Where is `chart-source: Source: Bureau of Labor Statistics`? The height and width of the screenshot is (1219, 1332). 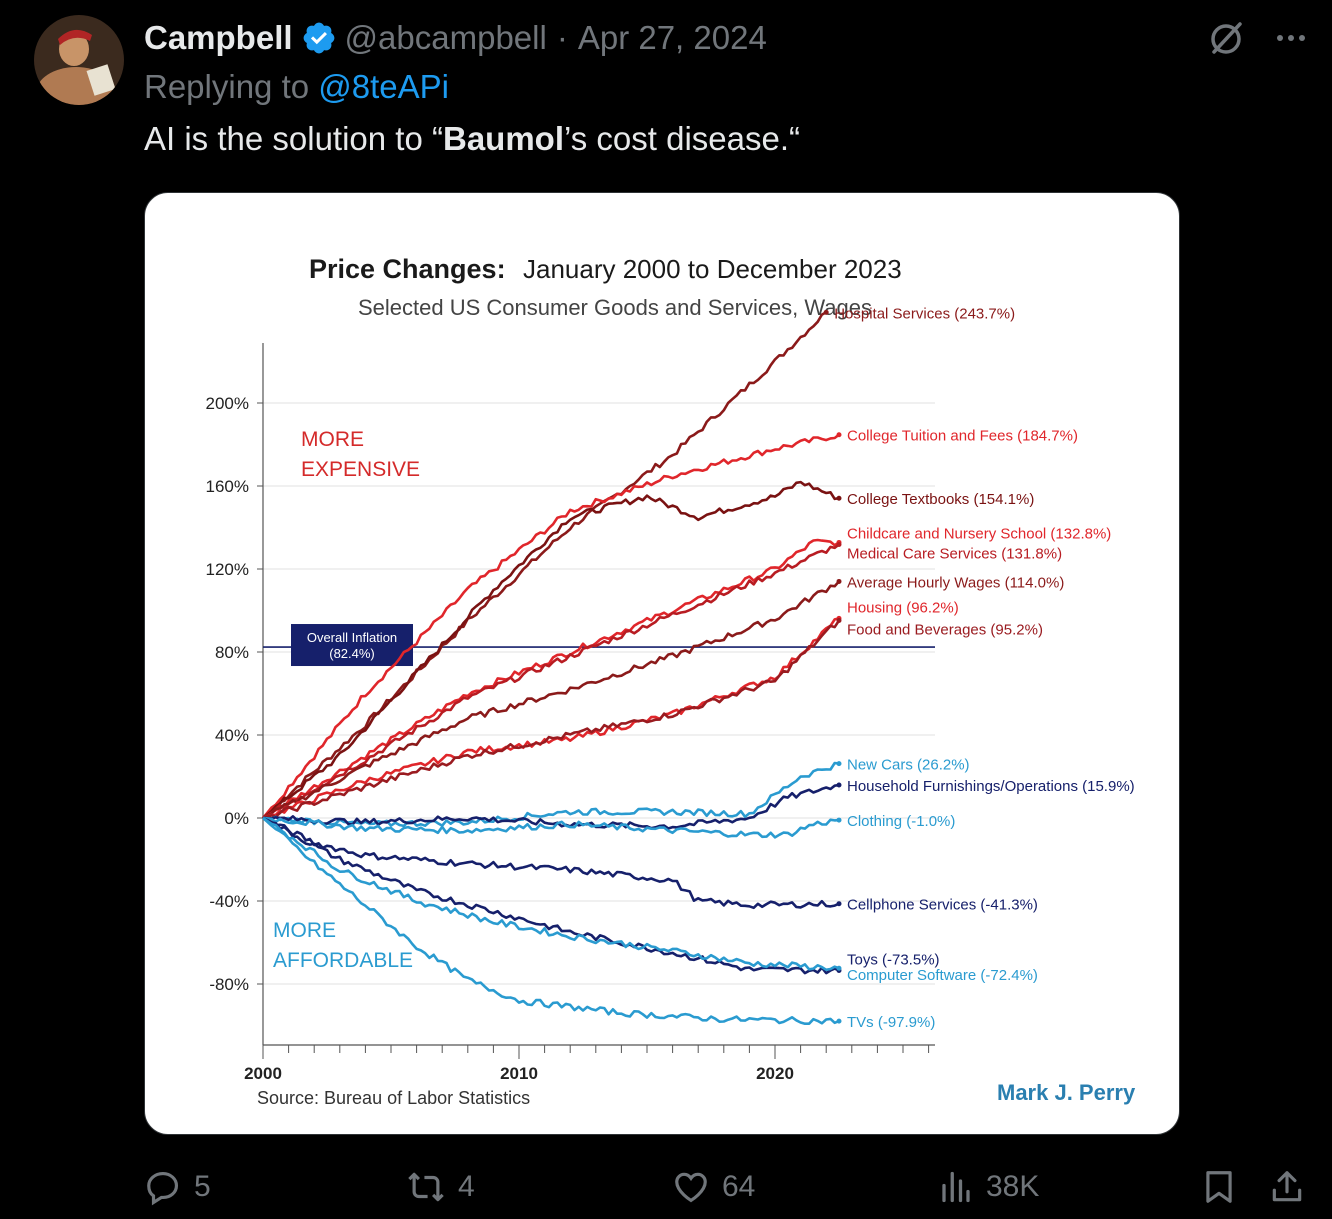
chart-source: Source: Bureau of Labor Statistics is located at coordinates (393, 1098).